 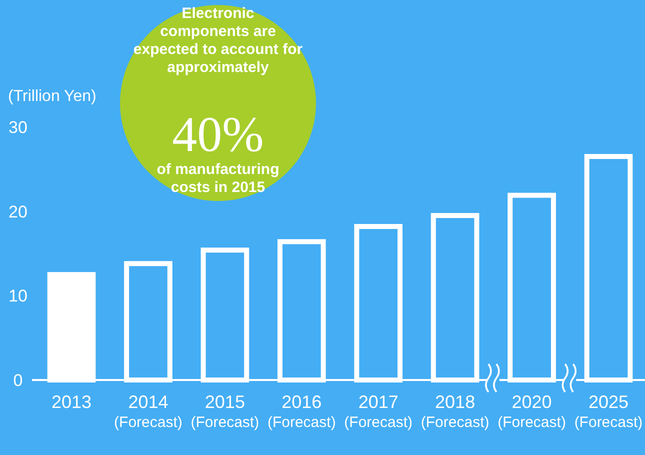 I want to click on annotation: of manufacturing costs in 2015, so click(x=218, y=178).